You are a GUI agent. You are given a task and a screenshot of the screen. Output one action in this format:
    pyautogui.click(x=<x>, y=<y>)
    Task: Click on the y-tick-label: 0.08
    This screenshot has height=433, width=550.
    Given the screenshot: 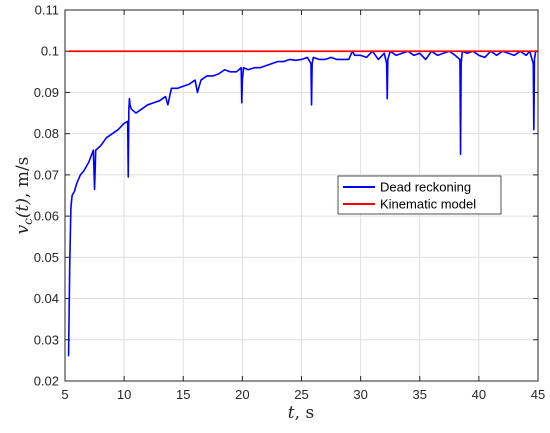 What is the action you would take?
    pyautogui.click(x=46, y=133)
    